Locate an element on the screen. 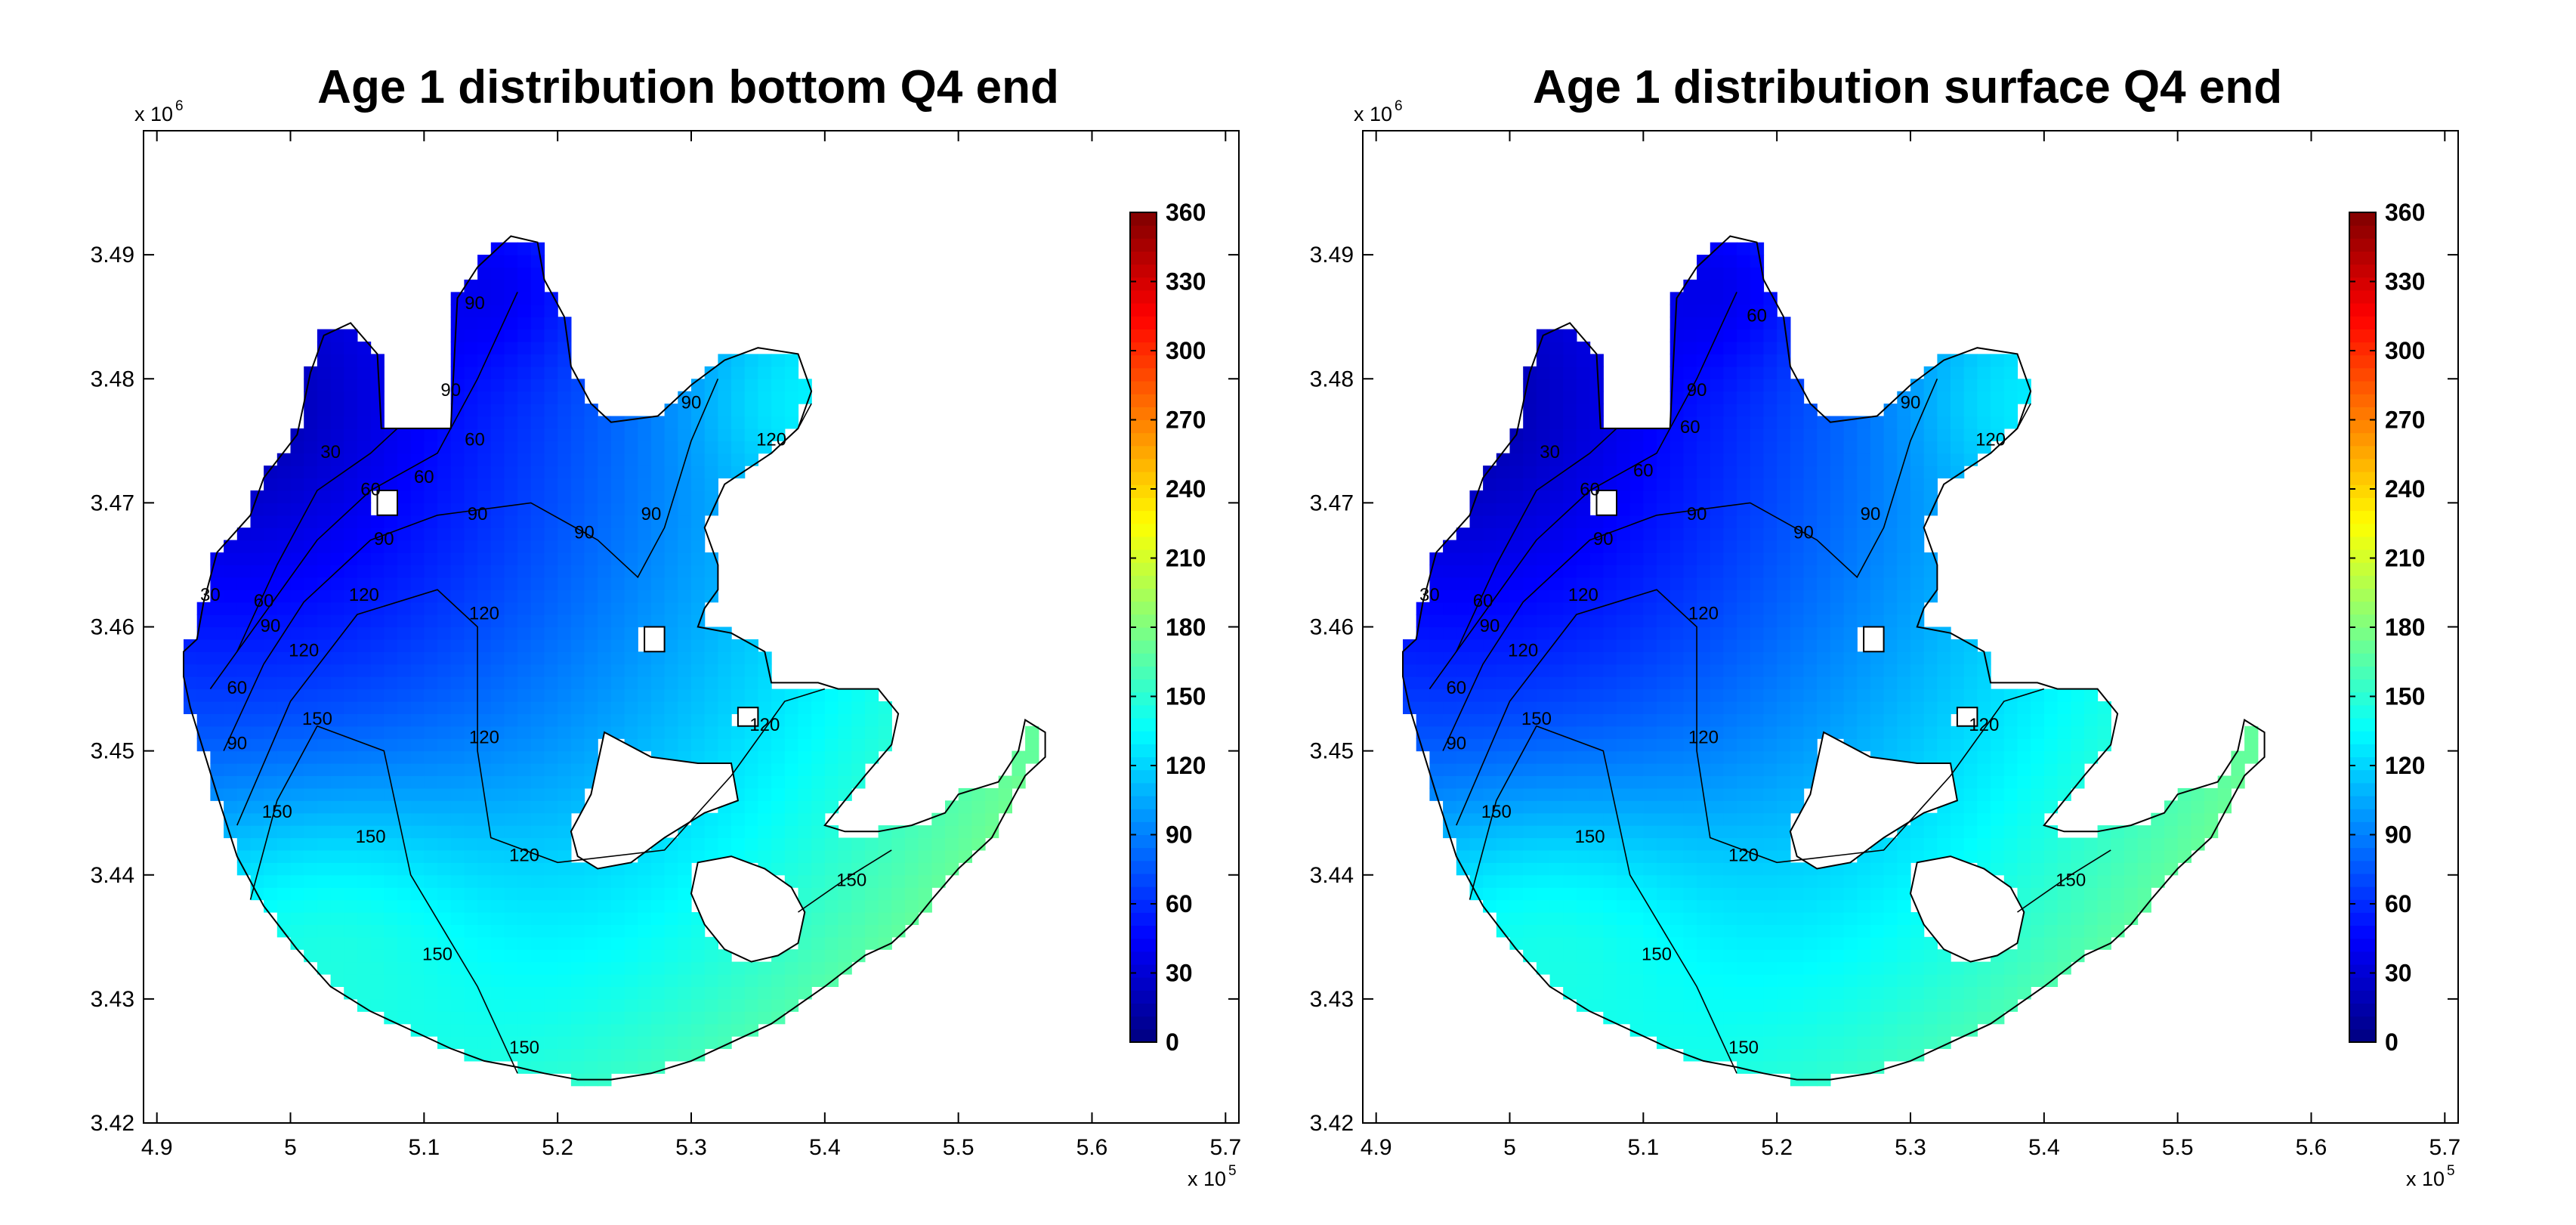  contour-line is located at coordinates (1690, 564).